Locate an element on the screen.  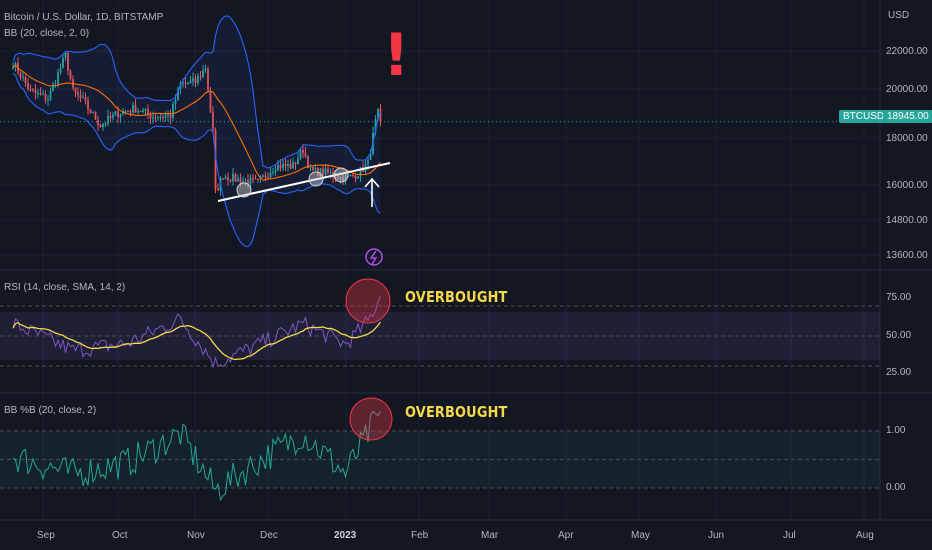
rsi-tick: 75.00 is located at coordinates (899, 297).